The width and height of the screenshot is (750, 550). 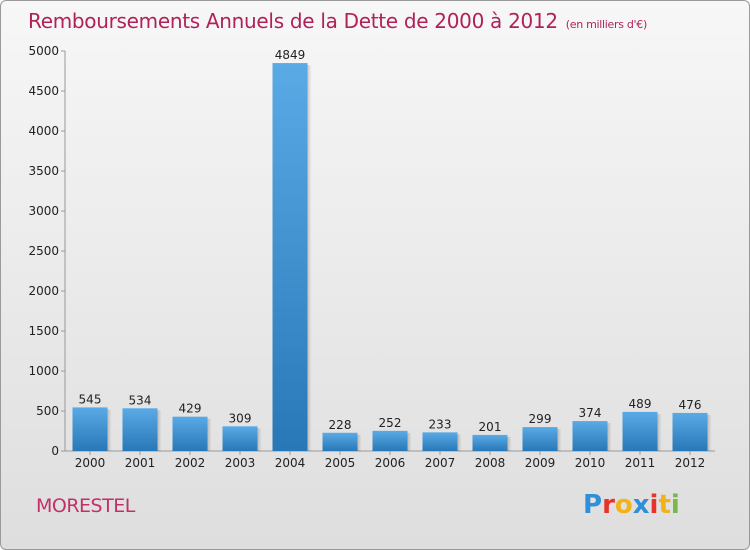 What do you see at coordinates (190, 433) in the screenshot?
I see `bar-2002` at bounding box center [190, 433].